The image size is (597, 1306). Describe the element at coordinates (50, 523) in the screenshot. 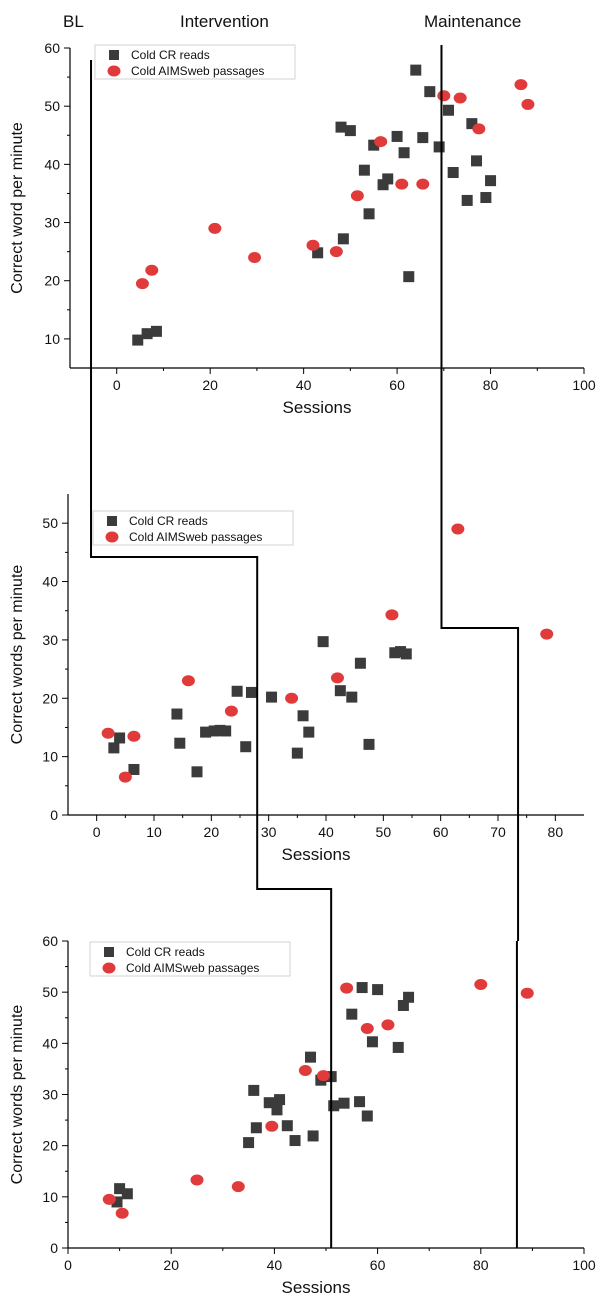

I see `panel2-y-tick-label: 50` at that location.